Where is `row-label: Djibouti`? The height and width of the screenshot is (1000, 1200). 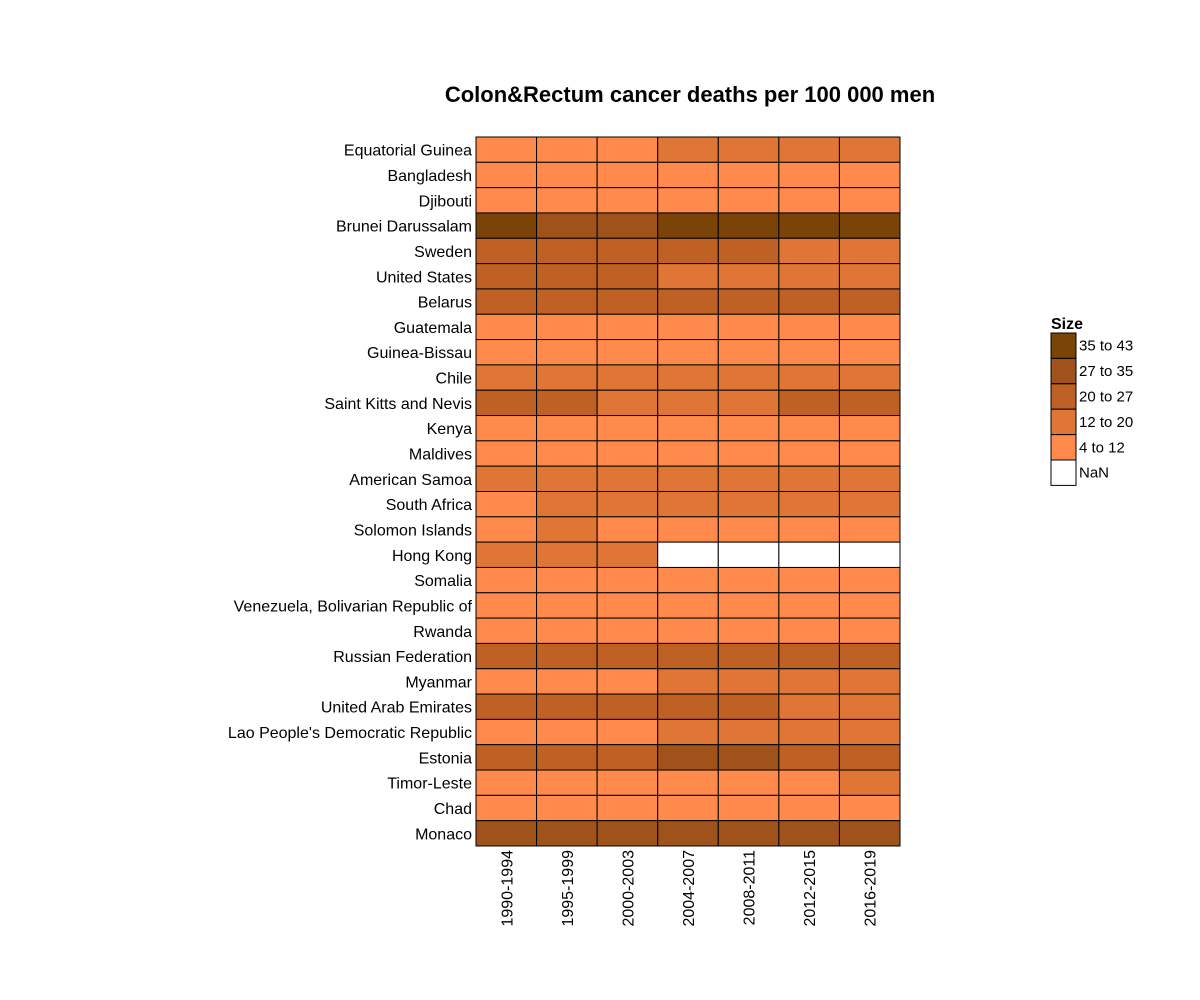 row-label: Djibouti is located at coordinates (445, 201).